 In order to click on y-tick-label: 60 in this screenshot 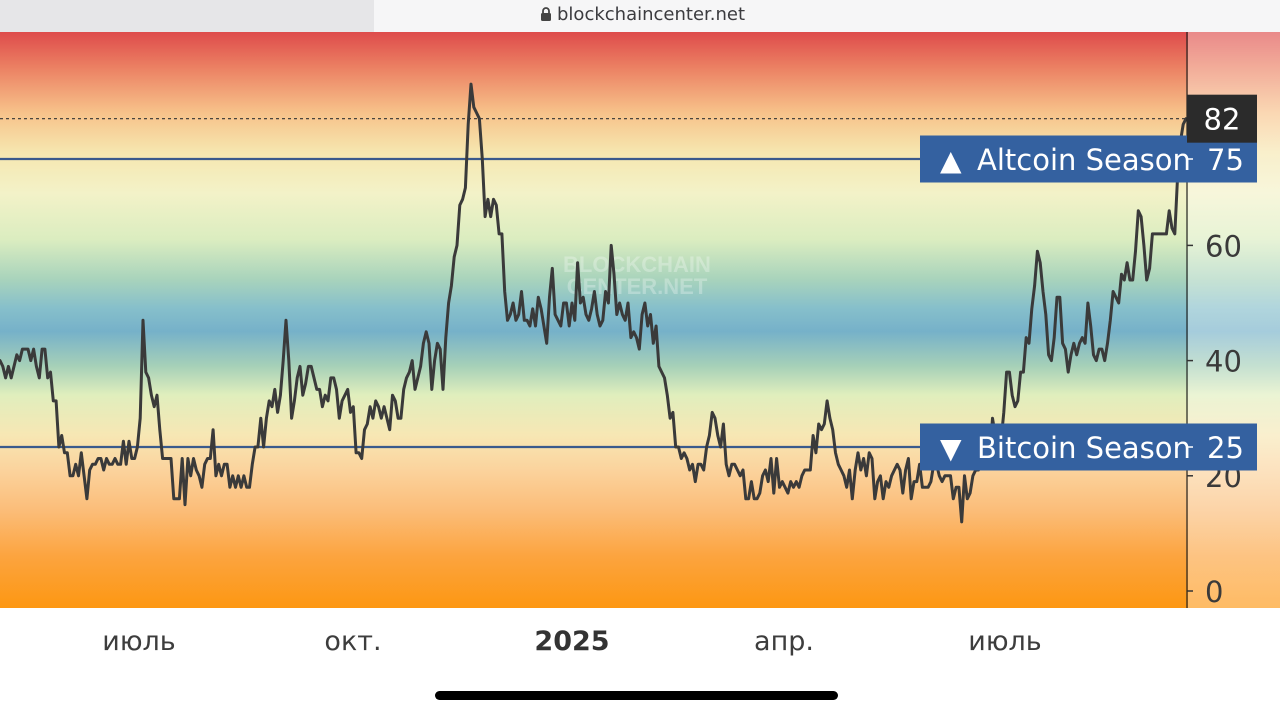, I will do `click(1223, 246)`.